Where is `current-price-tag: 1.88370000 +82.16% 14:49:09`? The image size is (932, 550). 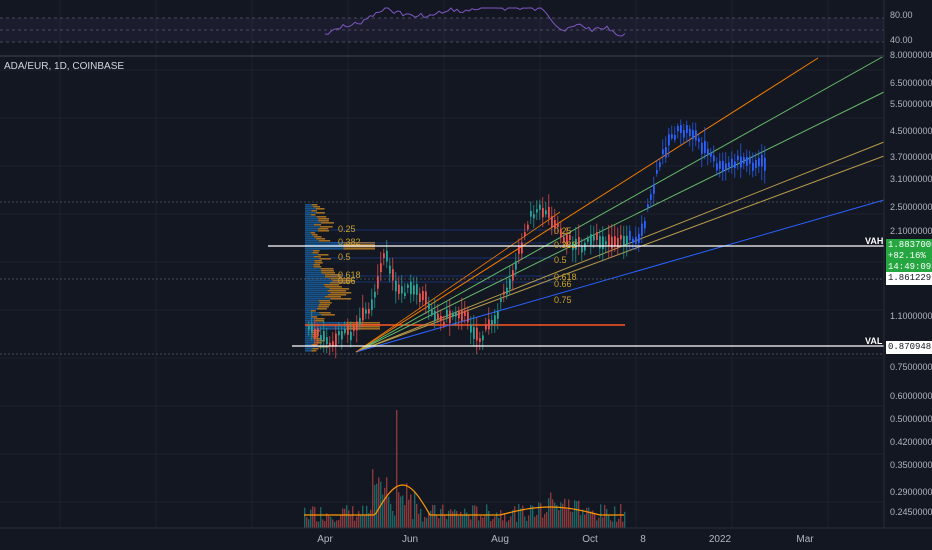 current-price-tag: 1.88370000 +82.16% 14:49:09 is located at coordinates (909, 256).